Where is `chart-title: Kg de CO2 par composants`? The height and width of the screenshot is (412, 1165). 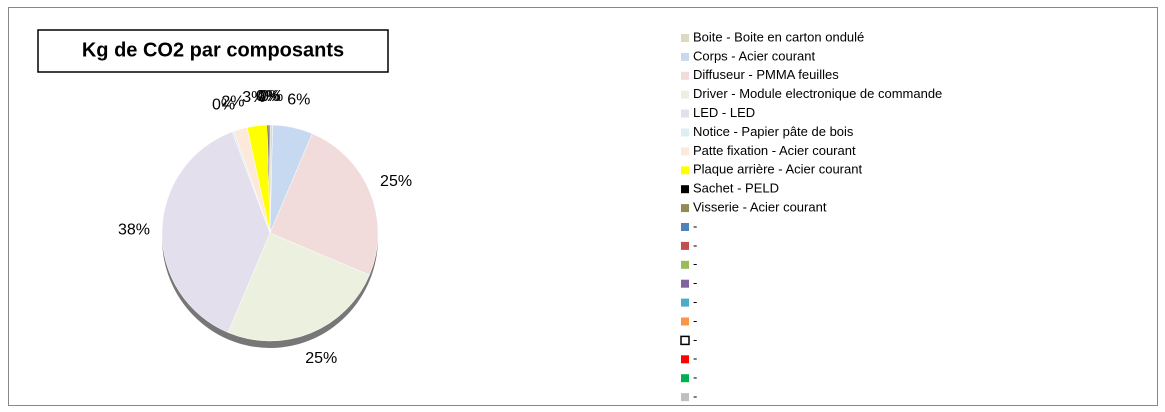 chart-title: Kg de CO2 par composants is located at coordinates (213, 50).